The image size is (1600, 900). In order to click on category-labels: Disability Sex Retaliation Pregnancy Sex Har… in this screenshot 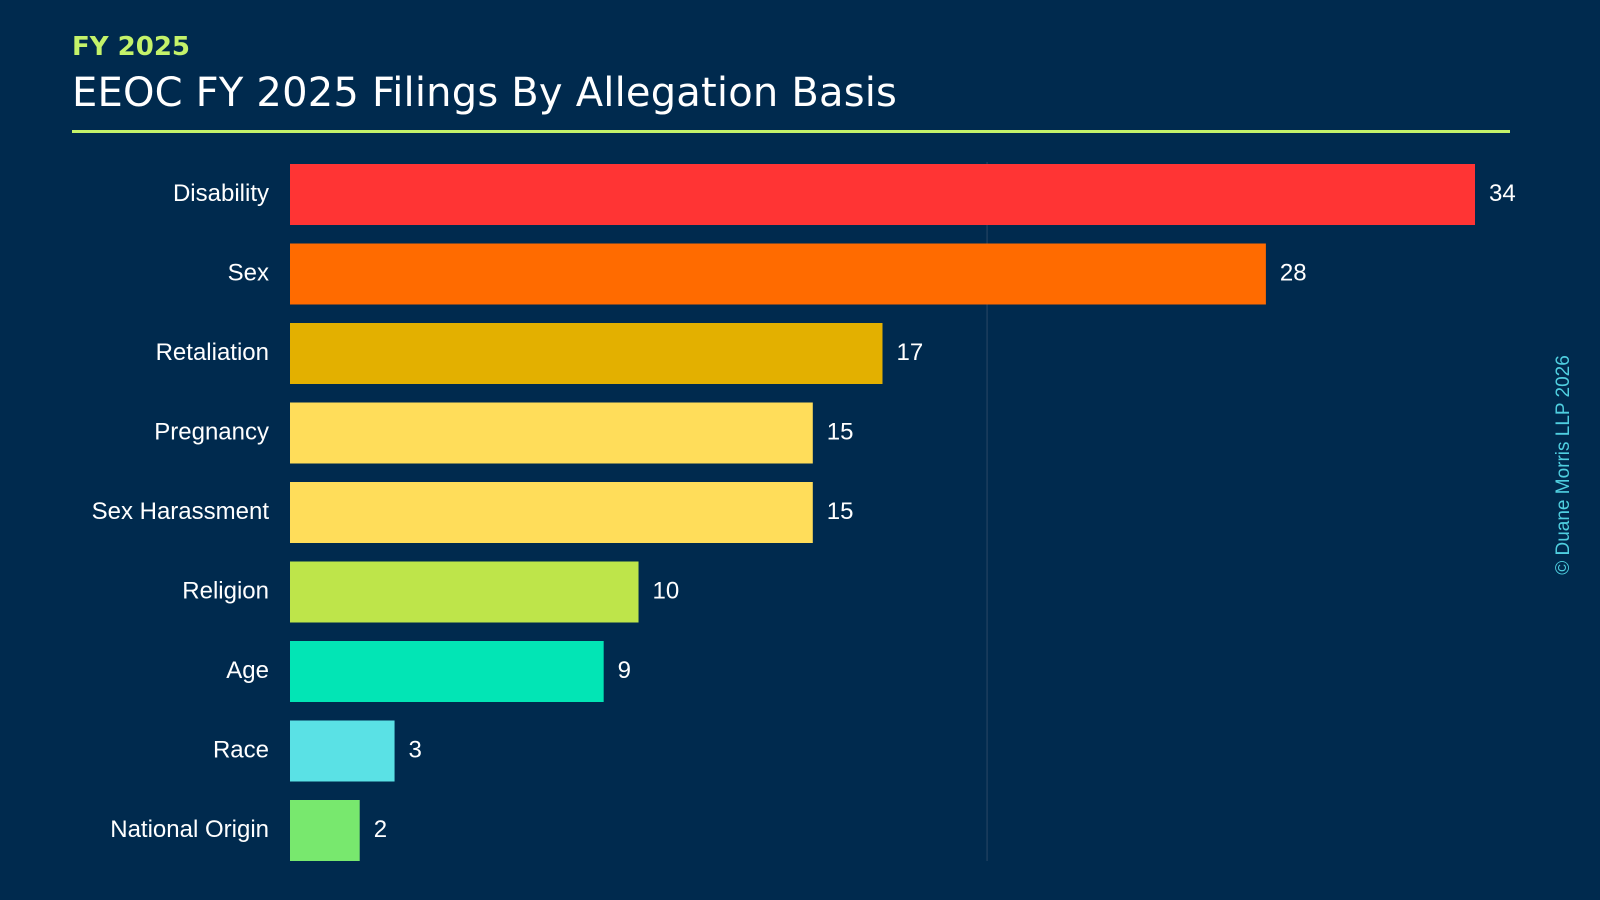, I will do `click(181, 511)`.